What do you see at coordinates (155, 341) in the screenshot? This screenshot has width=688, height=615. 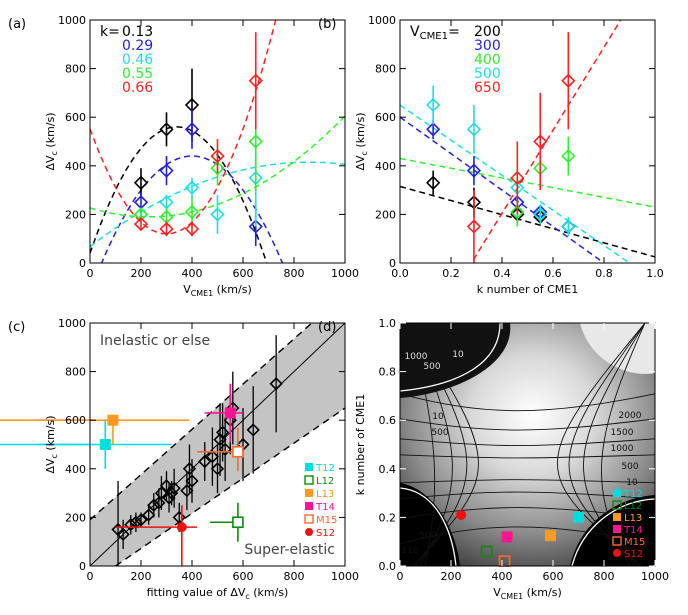 I see `annotation-inelastic: Inelastic or else` at bounding box center [155, 341].